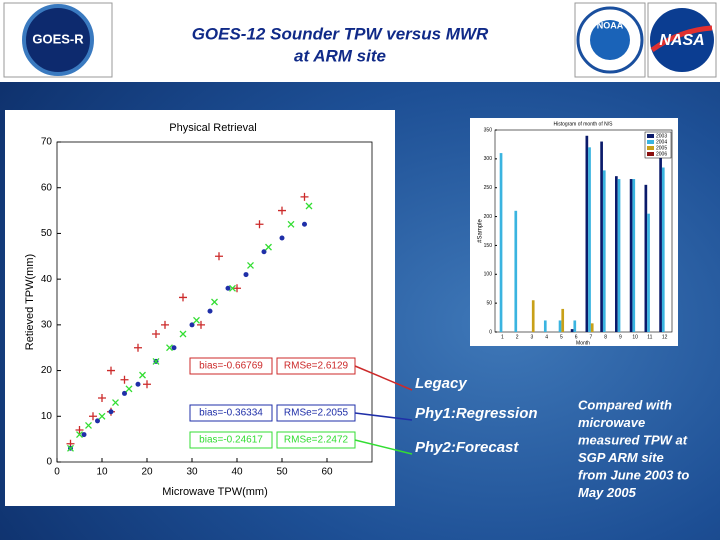 Image resolution: width=720 pixels, height=540 pixels. Describe the element at coordinates (481, 231) in the screenshot. I see `y-axis-label: #Sample` at that location.